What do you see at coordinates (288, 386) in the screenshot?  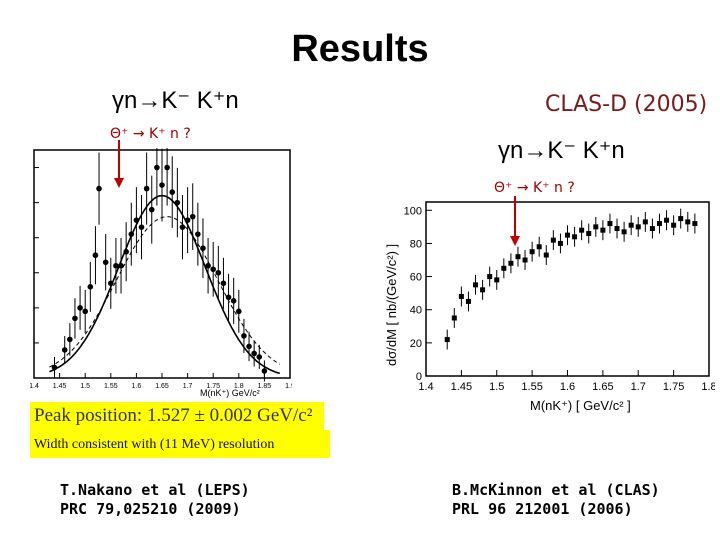 I see `left-xtick-label: 1.9` at bounding box center [288, 386].